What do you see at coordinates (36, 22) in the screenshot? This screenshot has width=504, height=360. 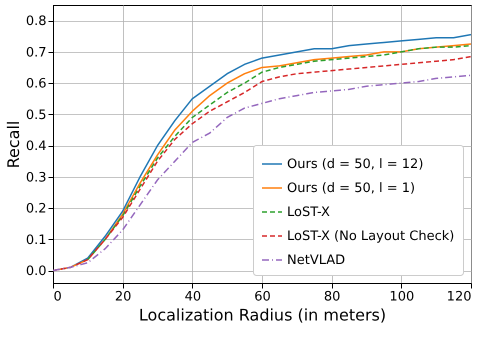 I see `y-tick-label: 0.8` at bounding box center [36, 22].